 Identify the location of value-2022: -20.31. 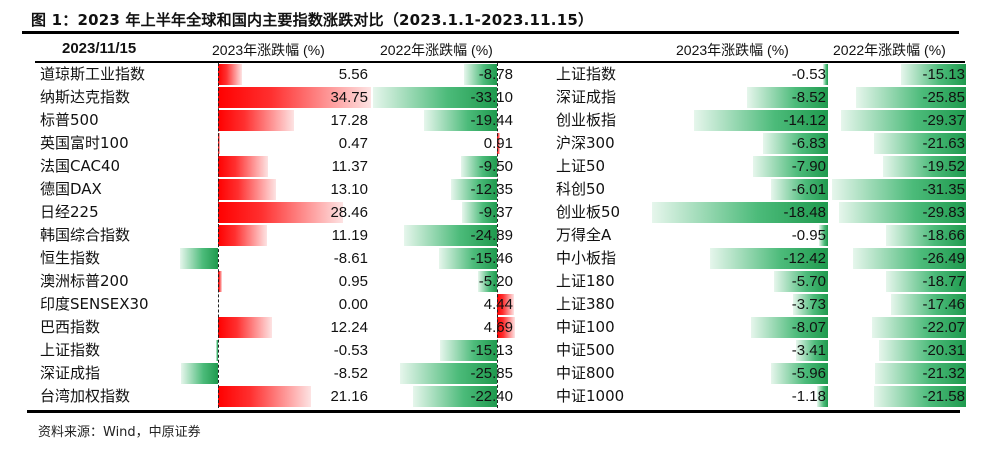
(943, 350).